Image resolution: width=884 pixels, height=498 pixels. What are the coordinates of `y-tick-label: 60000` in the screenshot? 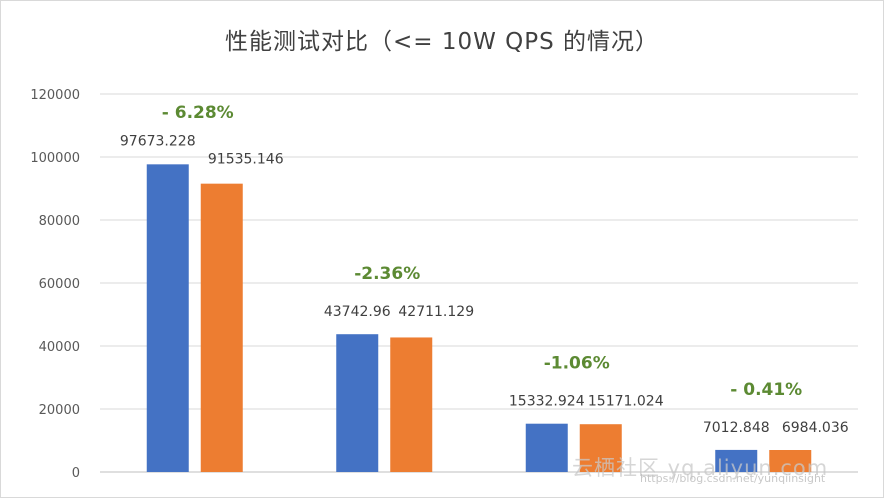 It's located at (59, 284).